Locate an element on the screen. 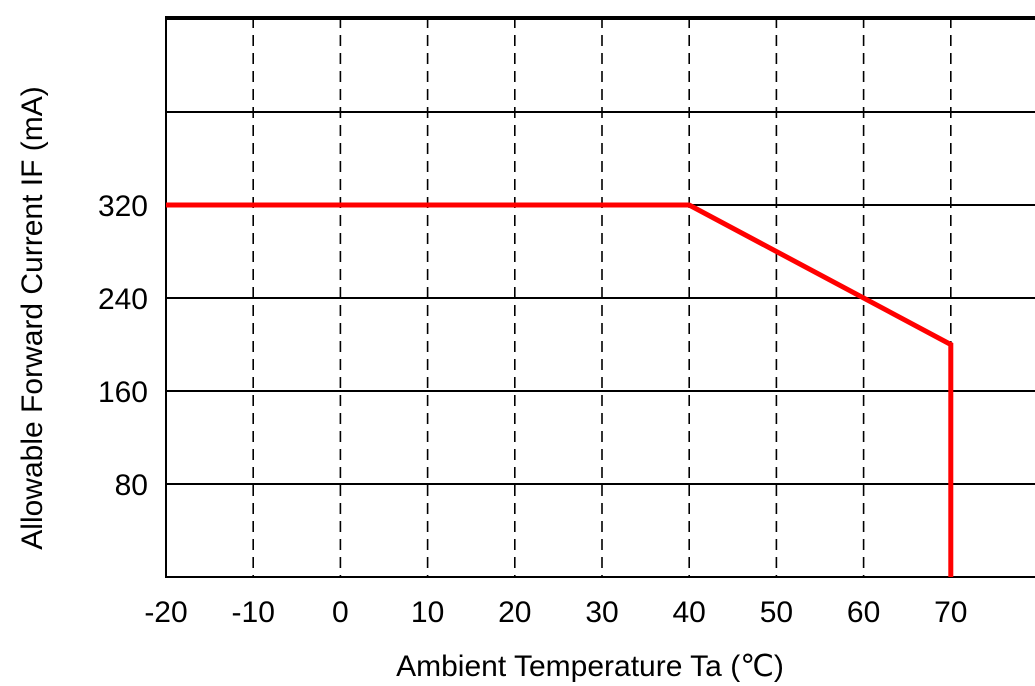 Image resolution: width=1035 pixels, height=686 pixels. x-axis-title: Ambient Temperature Ta (℃) is located at coordinates (590, 666).